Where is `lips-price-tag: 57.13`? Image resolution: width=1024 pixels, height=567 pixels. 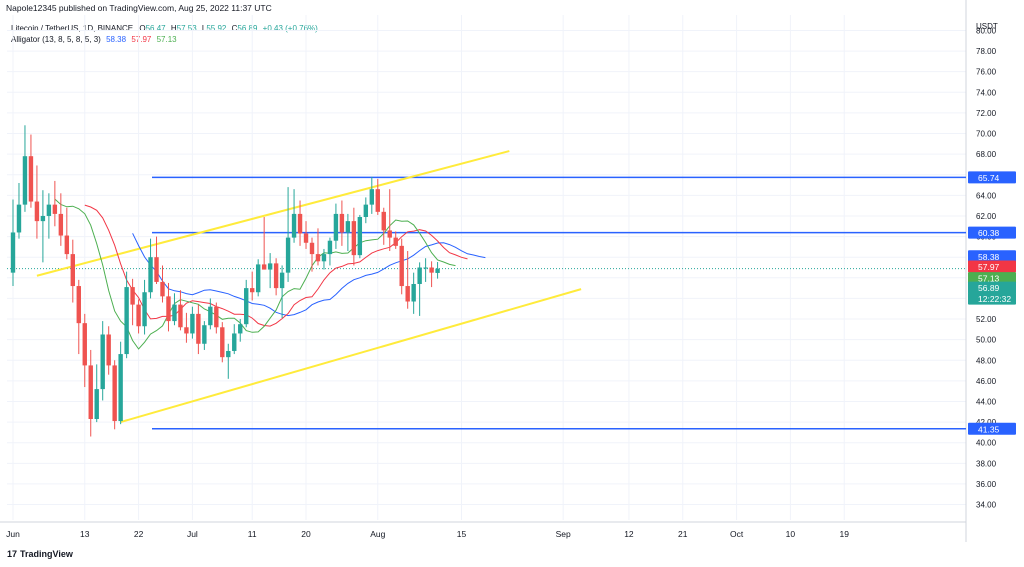 lips-price-tag: 57.13 is located at coordinates (989, 279).